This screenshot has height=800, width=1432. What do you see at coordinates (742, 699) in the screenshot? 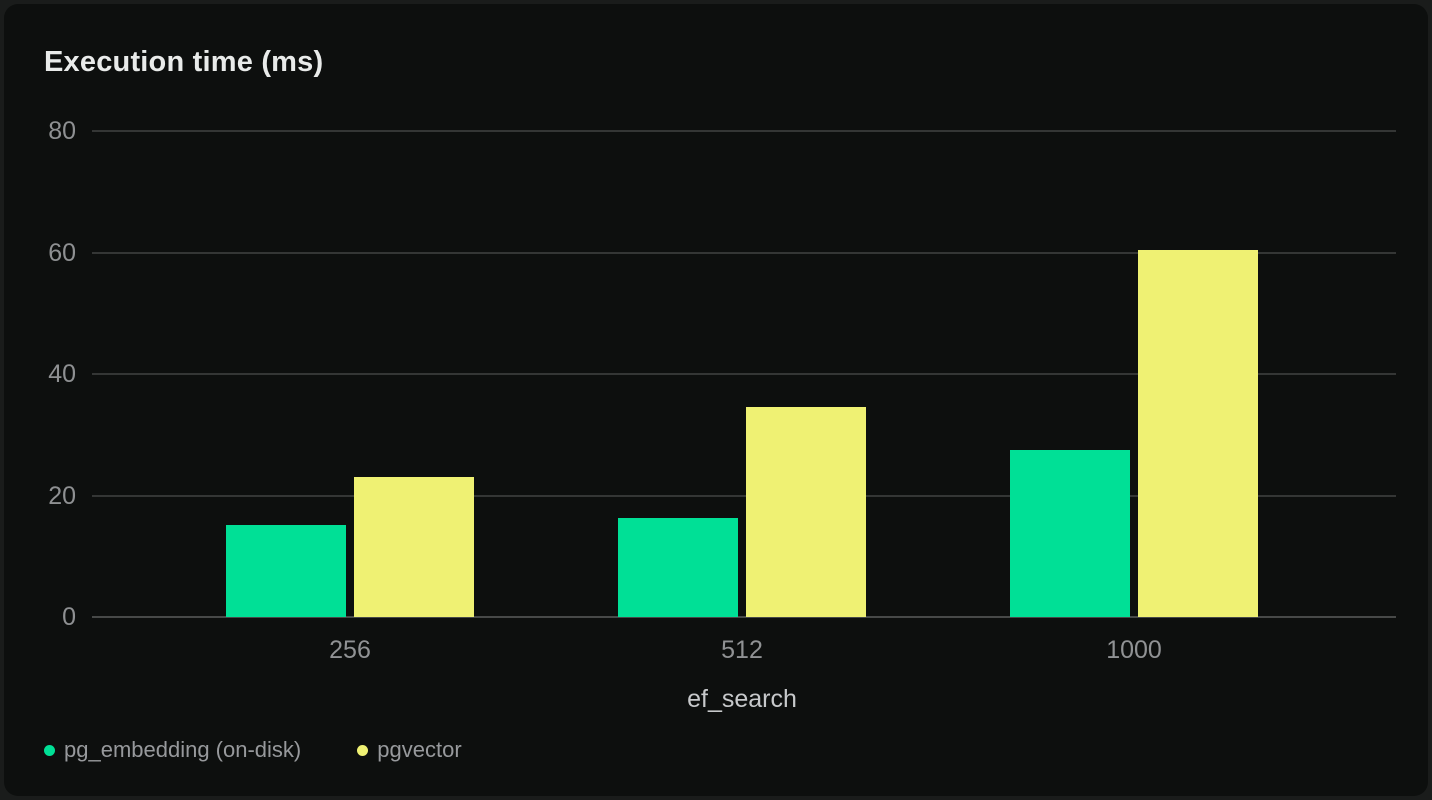
I see `x-axis-title: ef_search` at bounding box center [742, 699].